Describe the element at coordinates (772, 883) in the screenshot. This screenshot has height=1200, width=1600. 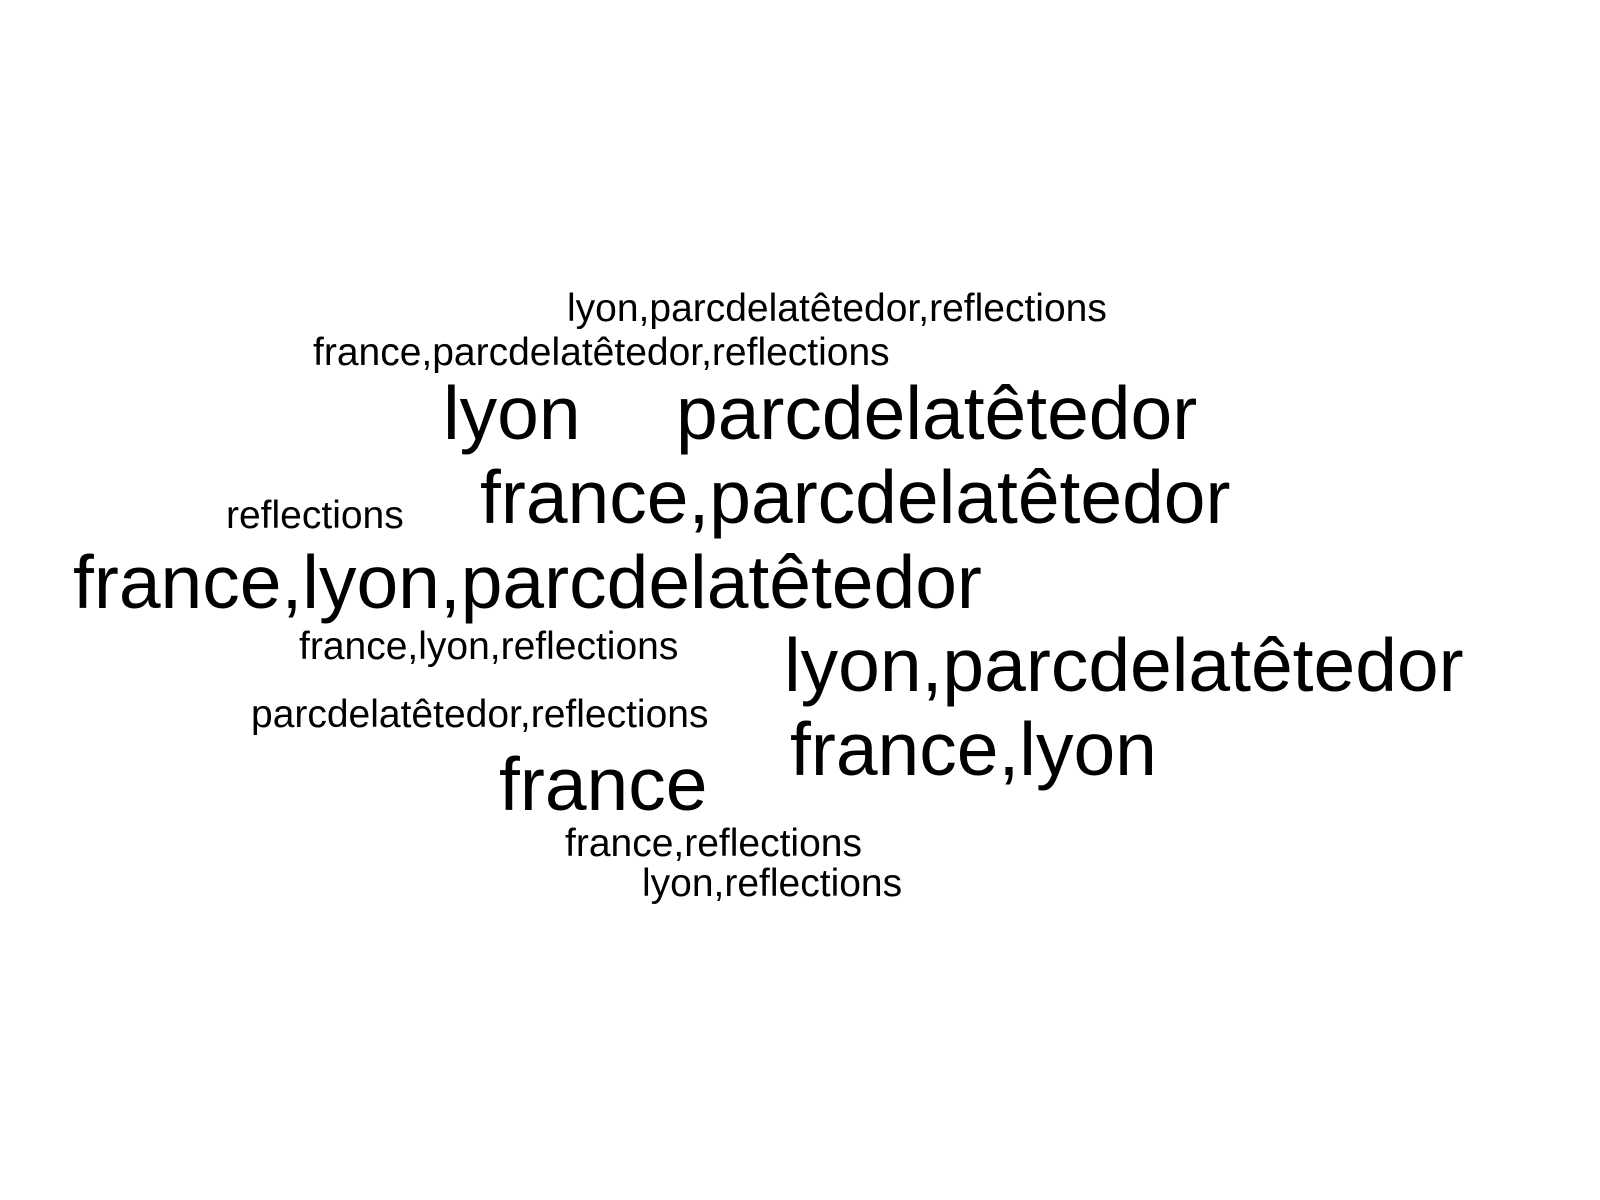
I see `word-lyon-reflections: lyon,reflections` at that location.